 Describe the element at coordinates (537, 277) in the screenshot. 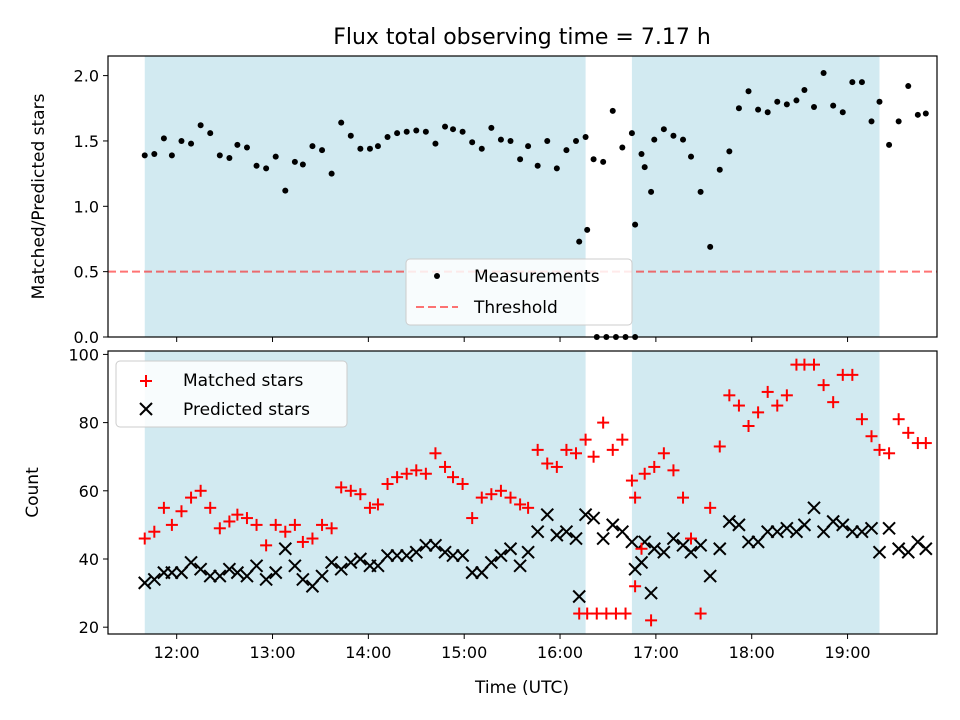

I see `legend-measurements-label: Measurements` at that location.